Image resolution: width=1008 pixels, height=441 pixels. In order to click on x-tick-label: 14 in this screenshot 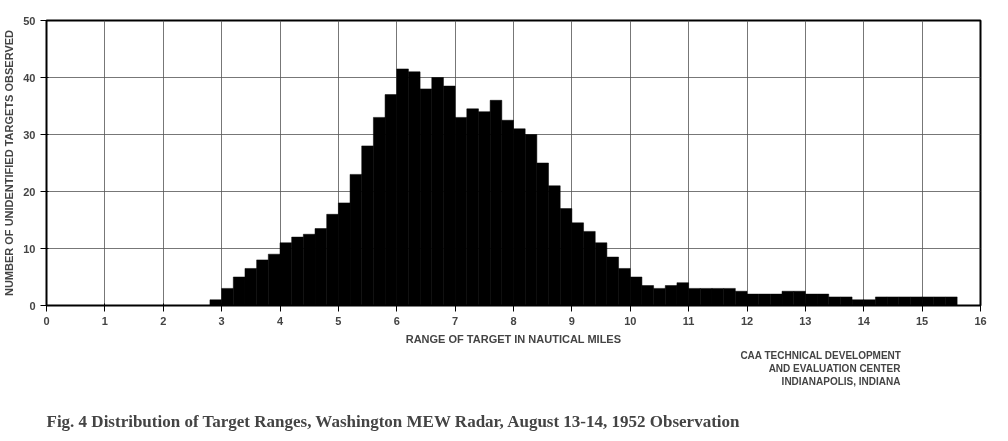, I will do `click(864, 320)`.